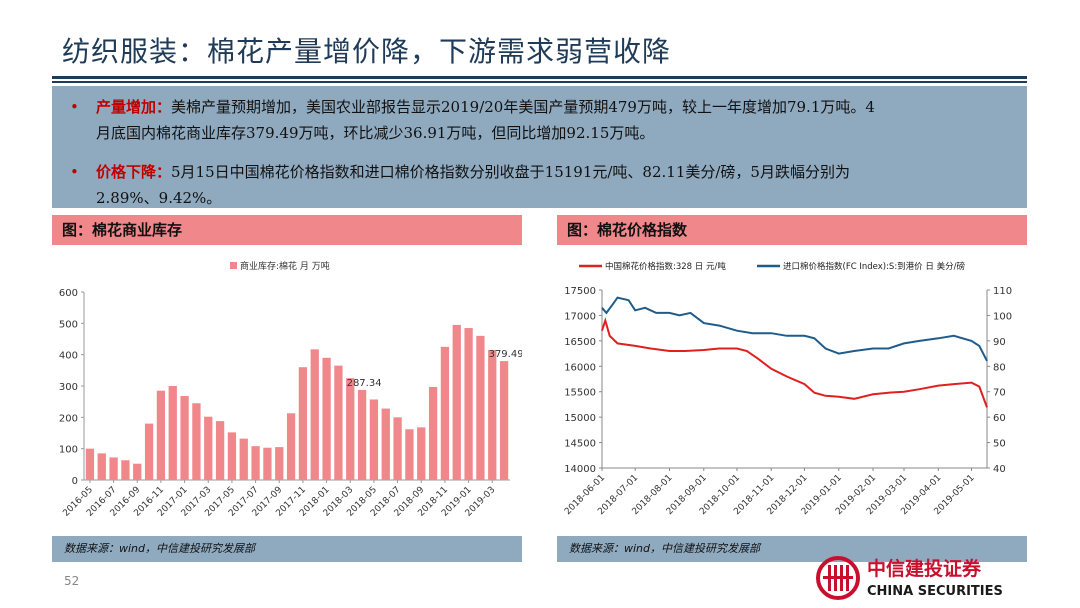 The width and height of the screenshot is (1080, 608). What do you see at coordinates (935, 591) in the screenshot?
I see `logo-en-text: CHINA SECURITIES` at bounding box center [935, 591].